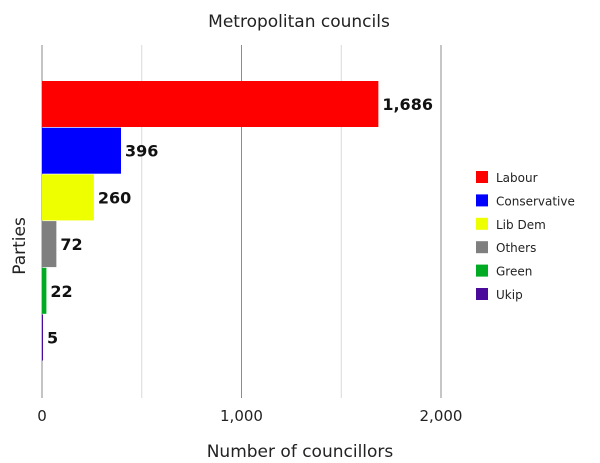 The height and width of the screenshot is (463, 600). I want to click on bar-lib-dem, so click(68, 197).